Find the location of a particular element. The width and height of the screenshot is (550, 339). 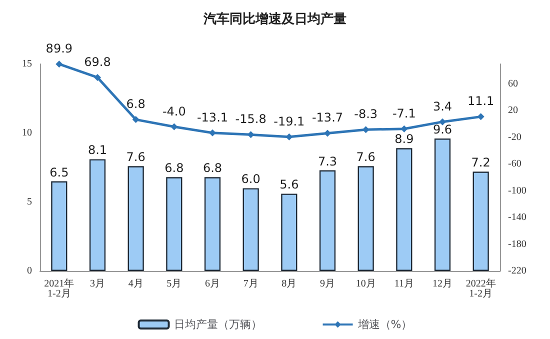

data-label: -19.1 is located at coordinates (289, 121).